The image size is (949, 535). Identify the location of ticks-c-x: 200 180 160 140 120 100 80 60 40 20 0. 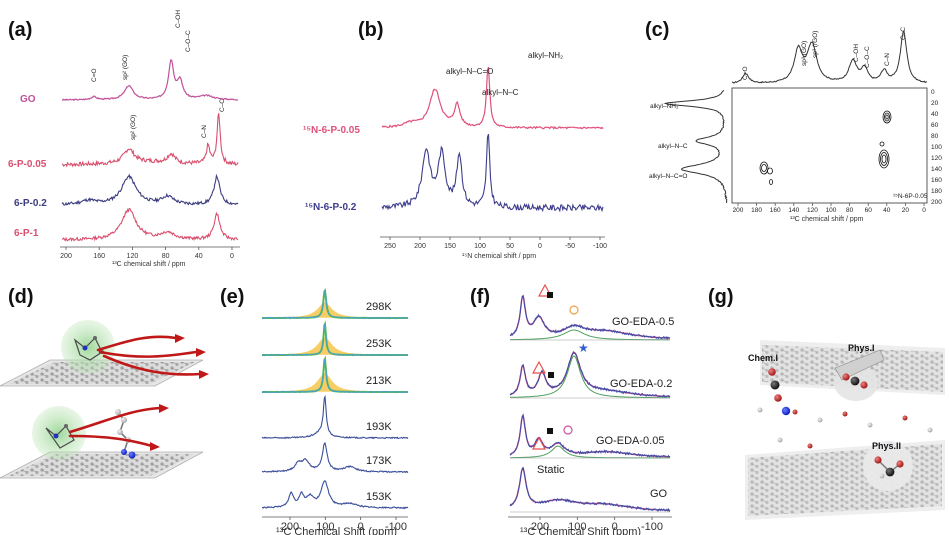
(829, 208).